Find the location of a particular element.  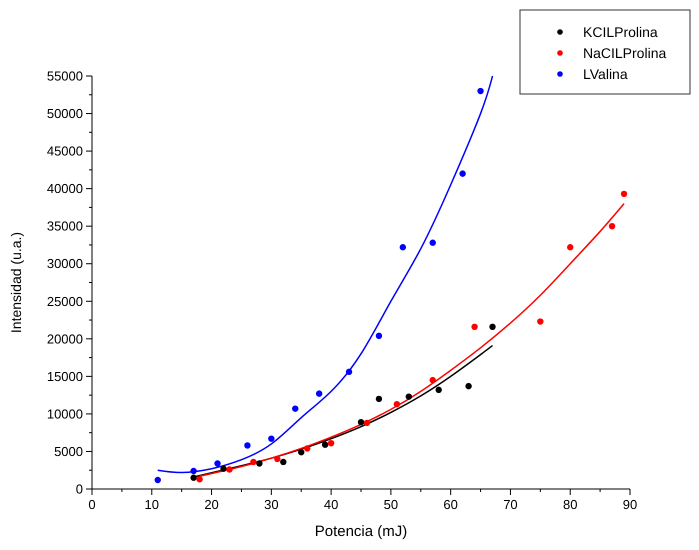

x-tick-label: 30 is located at coordinates (271, 504).